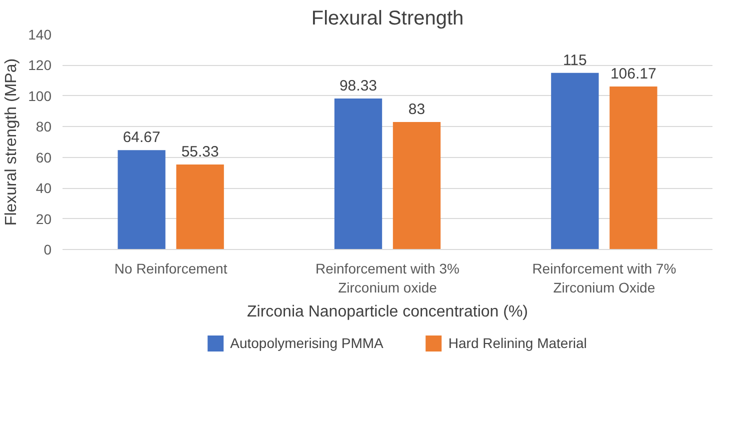 This screenshot has width=750, height=447. Describe the element at coordinates (48, 250) in the screenshot. I see `y-tick-label: 0` at that location.